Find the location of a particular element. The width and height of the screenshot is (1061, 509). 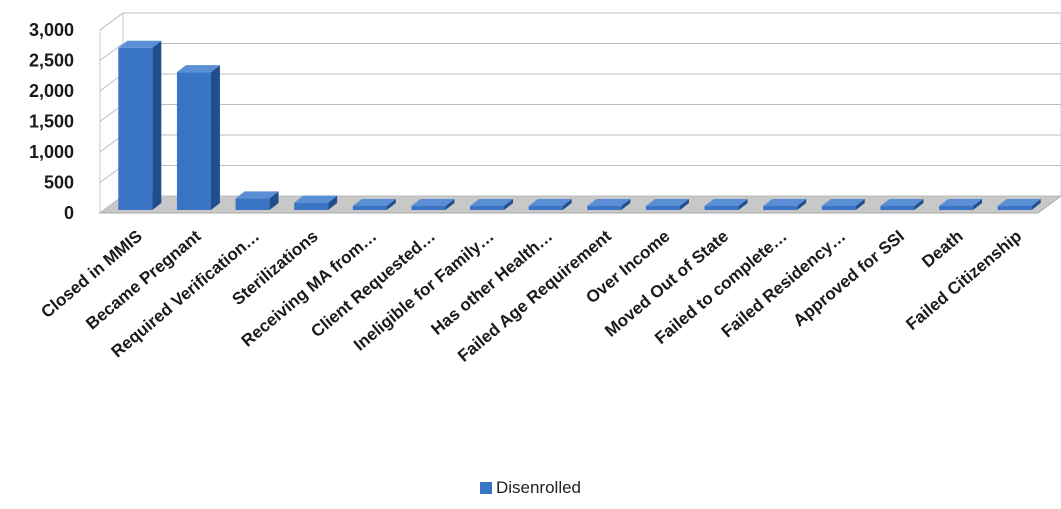

x-tick-label: Closed in MMIS is located at coordinates (91, 274).